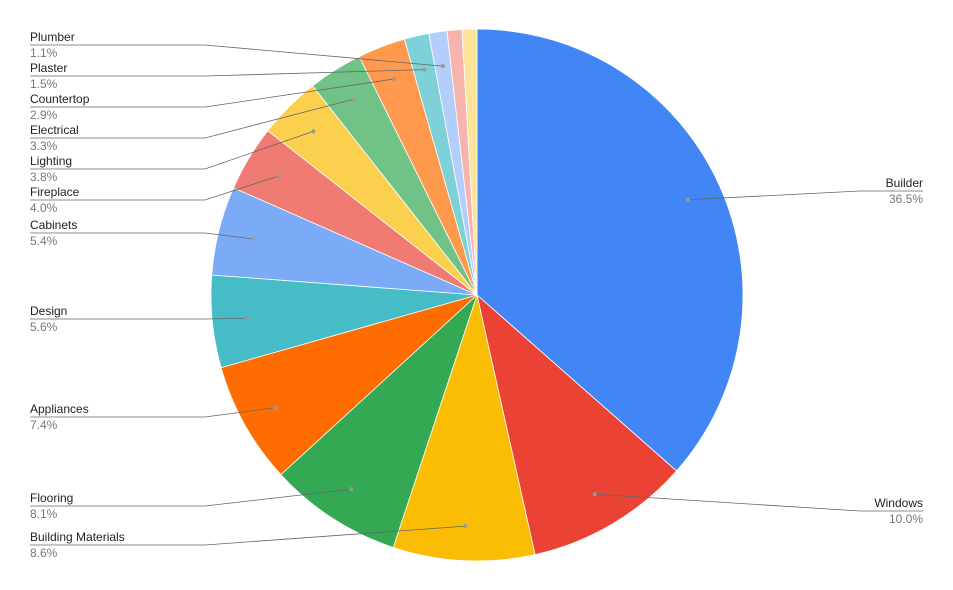 This screenshot has height=590, width=953. What do you see at coordinates (52, 37) in the screenshot?
I see `slice-label: Plumber` at bounding box center [52, 37].